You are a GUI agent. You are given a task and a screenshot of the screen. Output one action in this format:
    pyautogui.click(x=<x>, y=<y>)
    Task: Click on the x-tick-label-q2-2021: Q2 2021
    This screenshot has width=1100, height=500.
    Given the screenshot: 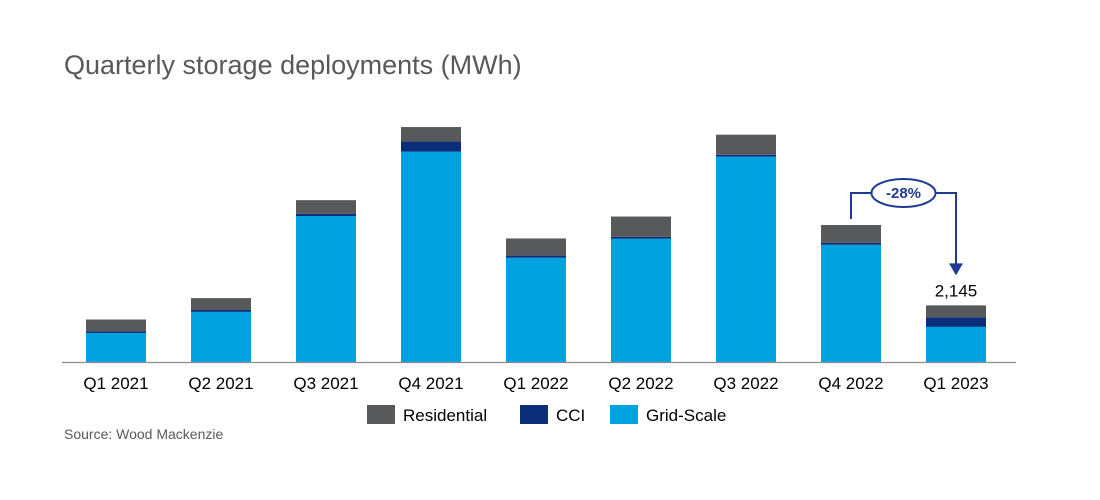 What is the action you would take?
    pyautogui.click(x=220, y=383)
    